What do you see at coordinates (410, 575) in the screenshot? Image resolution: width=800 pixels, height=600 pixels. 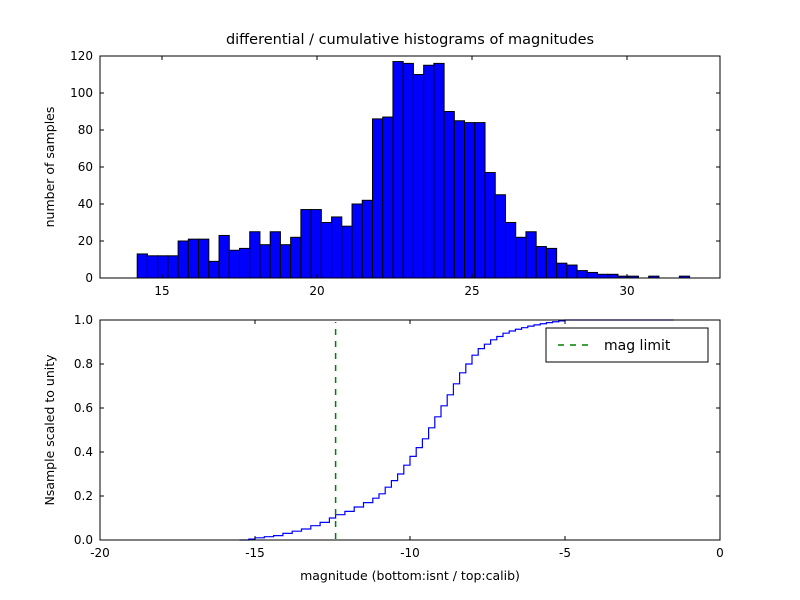 I see `x-axis-label: magnitude (bottom:isnt / top:calib)` at bounding box center [410, 575].